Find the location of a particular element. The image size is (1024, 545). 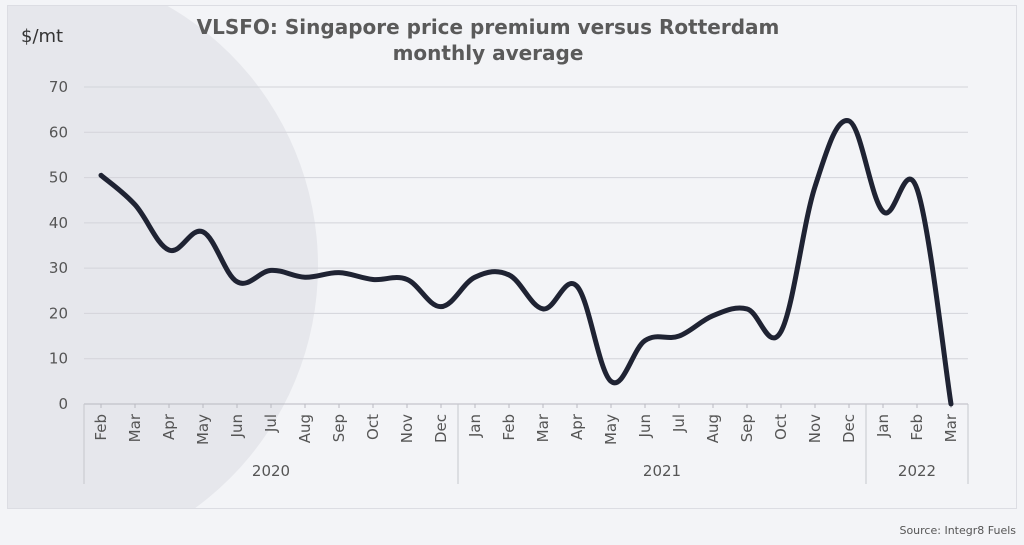

y-tick-label: 40 is located at coordinates (58, 223).